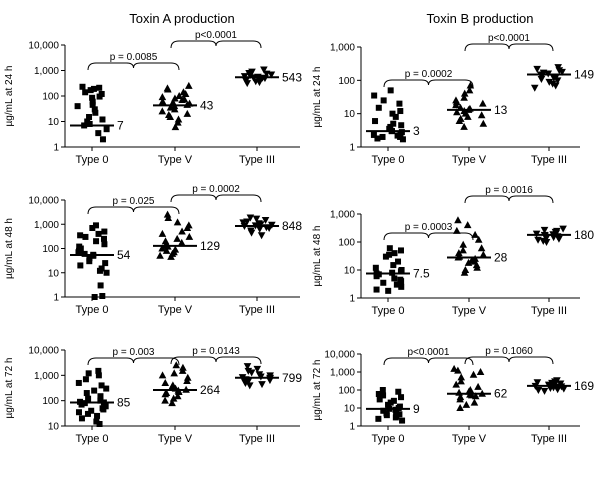  Describe the element at coordinates (9, 96) in the screenshot. I see `y-axis-label: µg/mL at 24 h` at that location.